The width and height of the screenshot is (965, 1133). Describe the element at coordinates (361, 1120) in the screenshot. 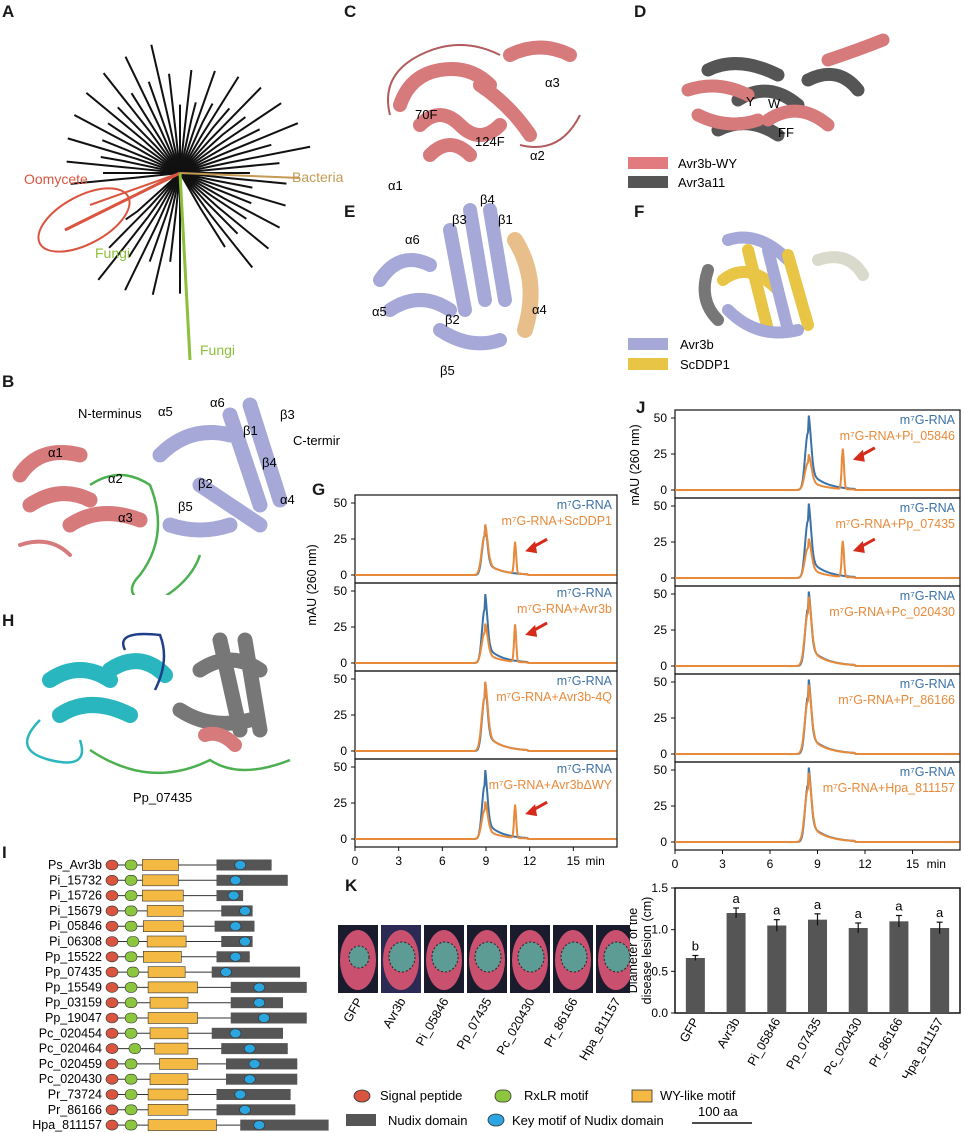

I see `legend-nudix-icon` at that location.